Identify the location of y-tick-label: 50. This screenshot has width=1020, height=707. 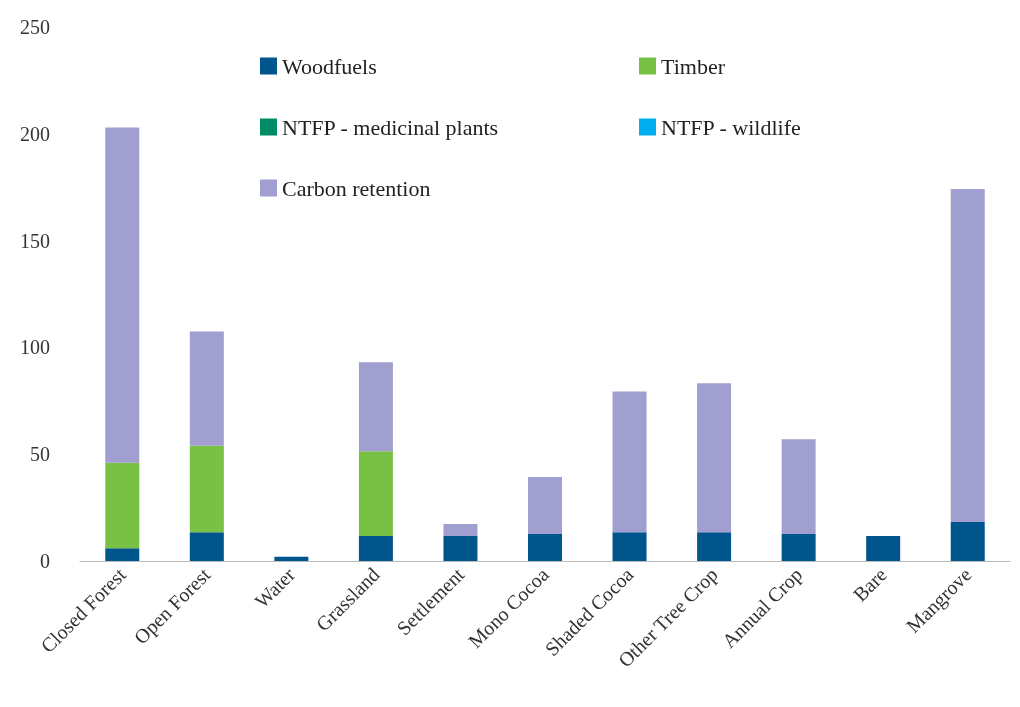
(40, 454).